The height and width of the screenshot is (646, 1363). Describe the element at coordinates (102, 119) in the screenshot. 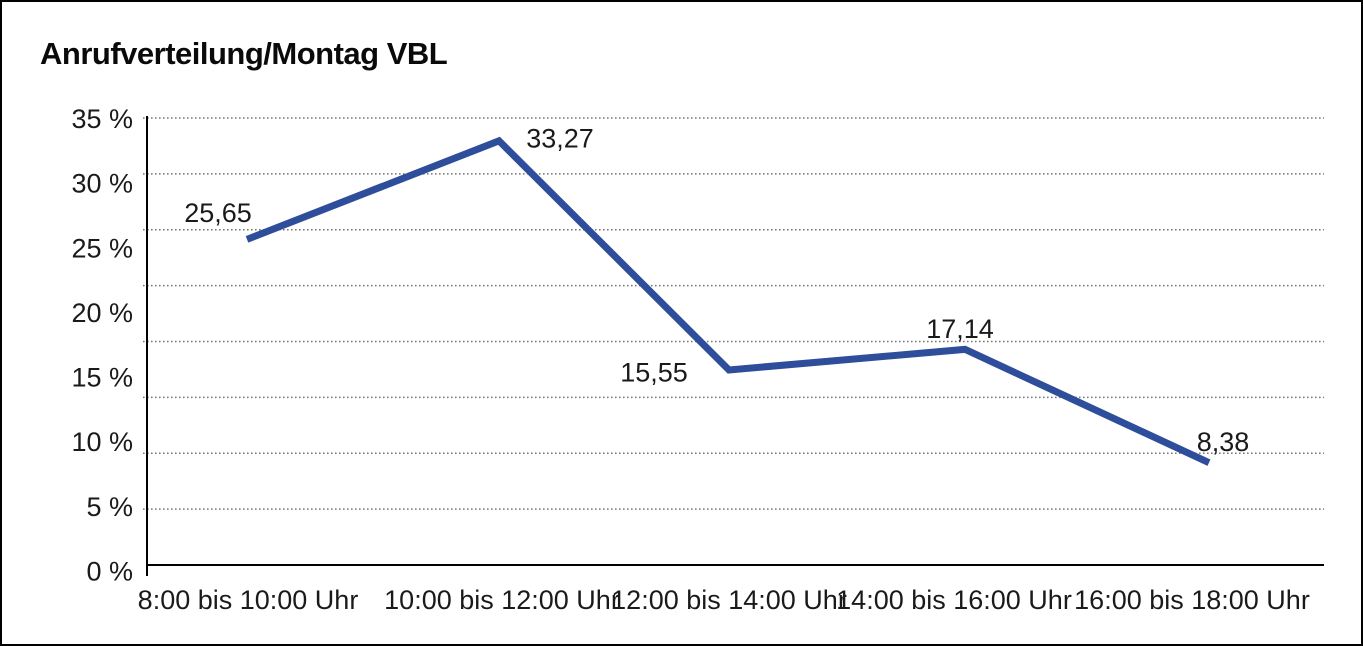

I see `y-tick-label: 35 %` at that location.